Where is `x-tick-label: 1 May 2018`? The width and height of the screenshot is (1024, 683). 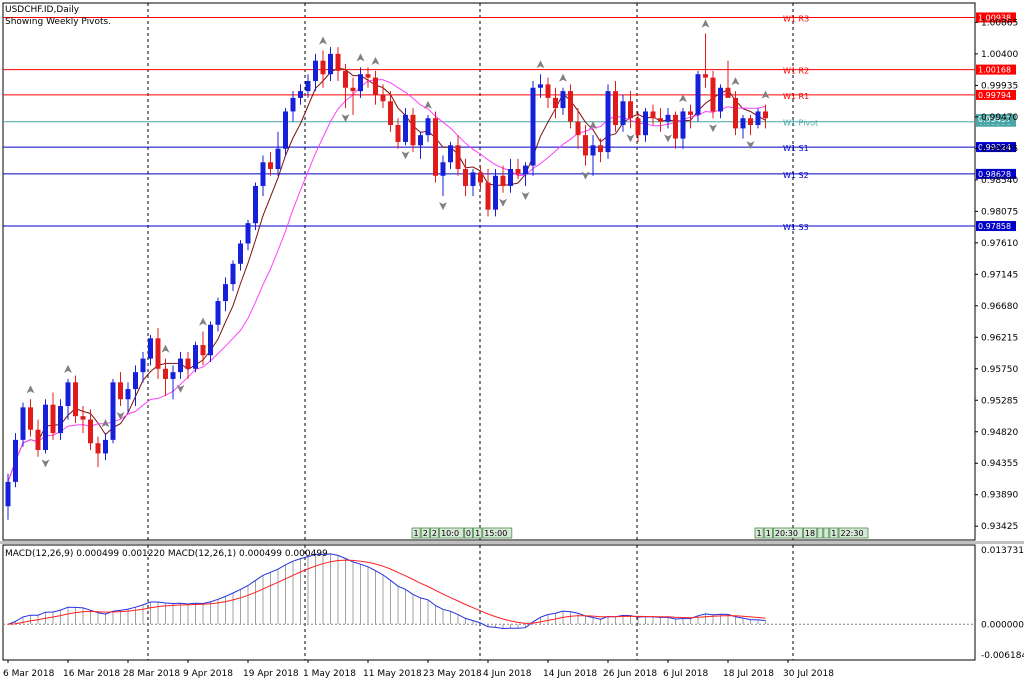
x-tick-label: 1 May 2018 is located at coordinates (329, 674).